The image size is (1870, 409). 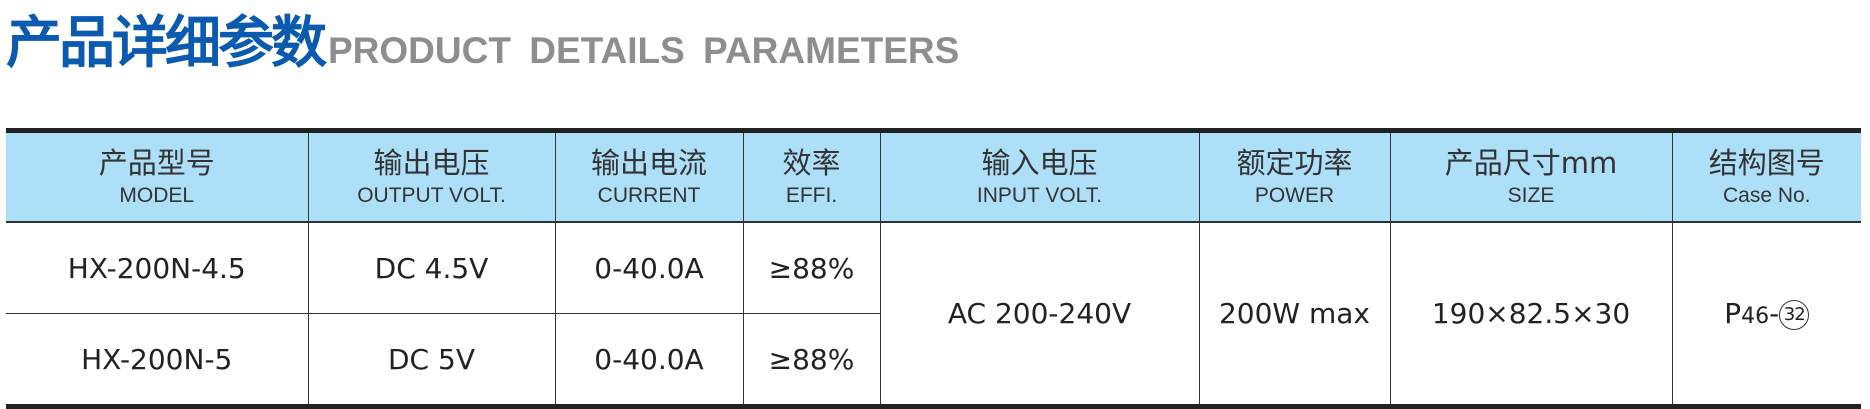 I want to click on header-input-volt: 输入电压 INPUT VOLT., so click(x=1039, y=176).